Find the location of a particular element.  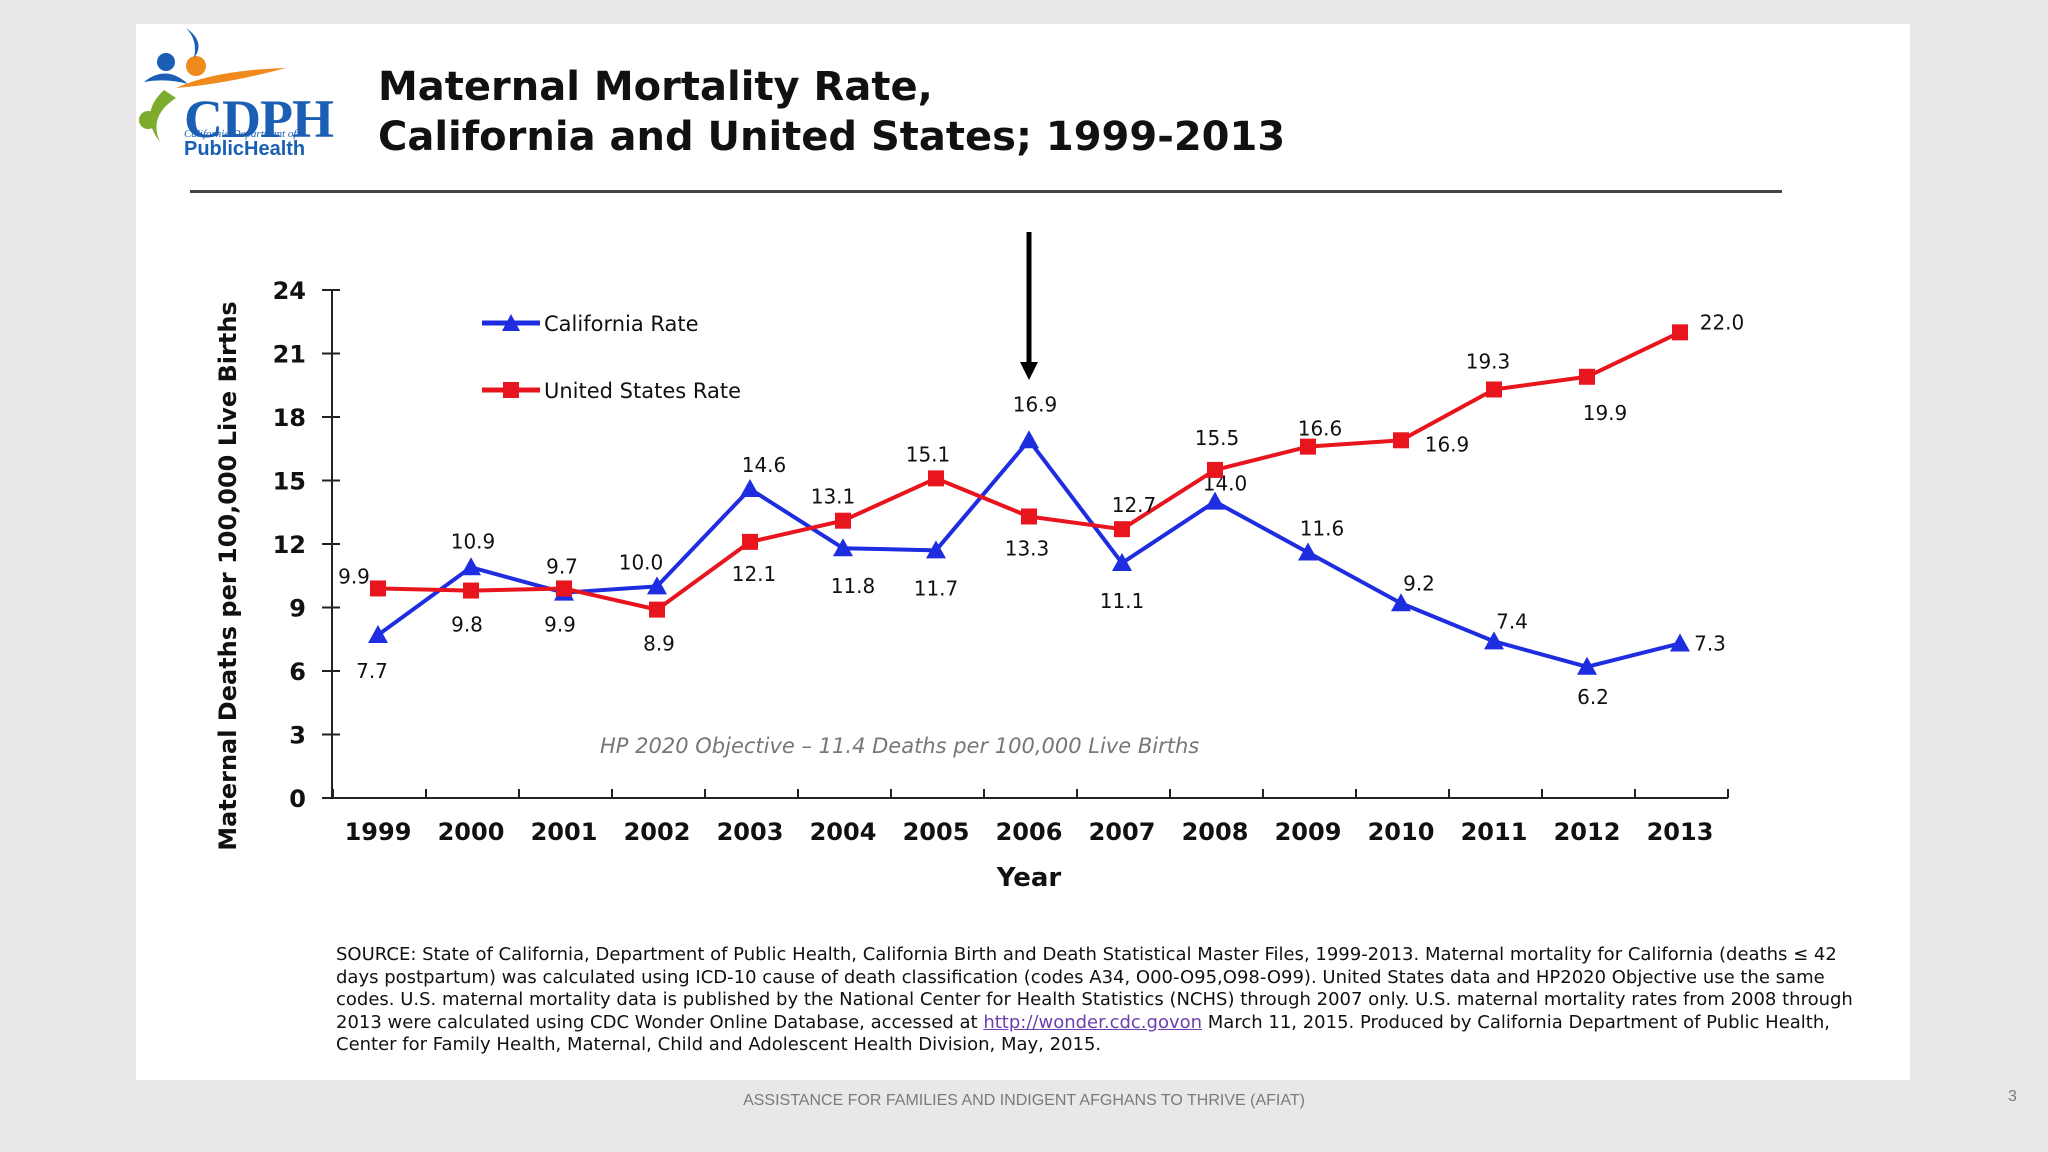

data-label: 11.7 is located at coordinates (936, 588).